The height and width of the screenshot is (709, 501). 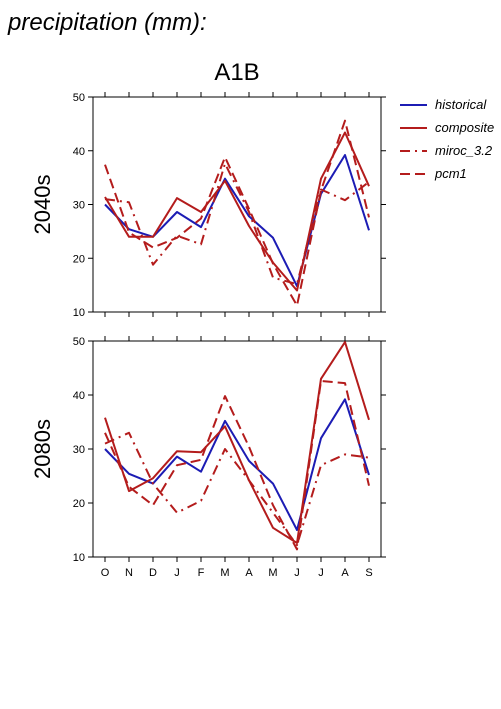 I want to click on x-tick-label: D, so click(x=153, y=573).